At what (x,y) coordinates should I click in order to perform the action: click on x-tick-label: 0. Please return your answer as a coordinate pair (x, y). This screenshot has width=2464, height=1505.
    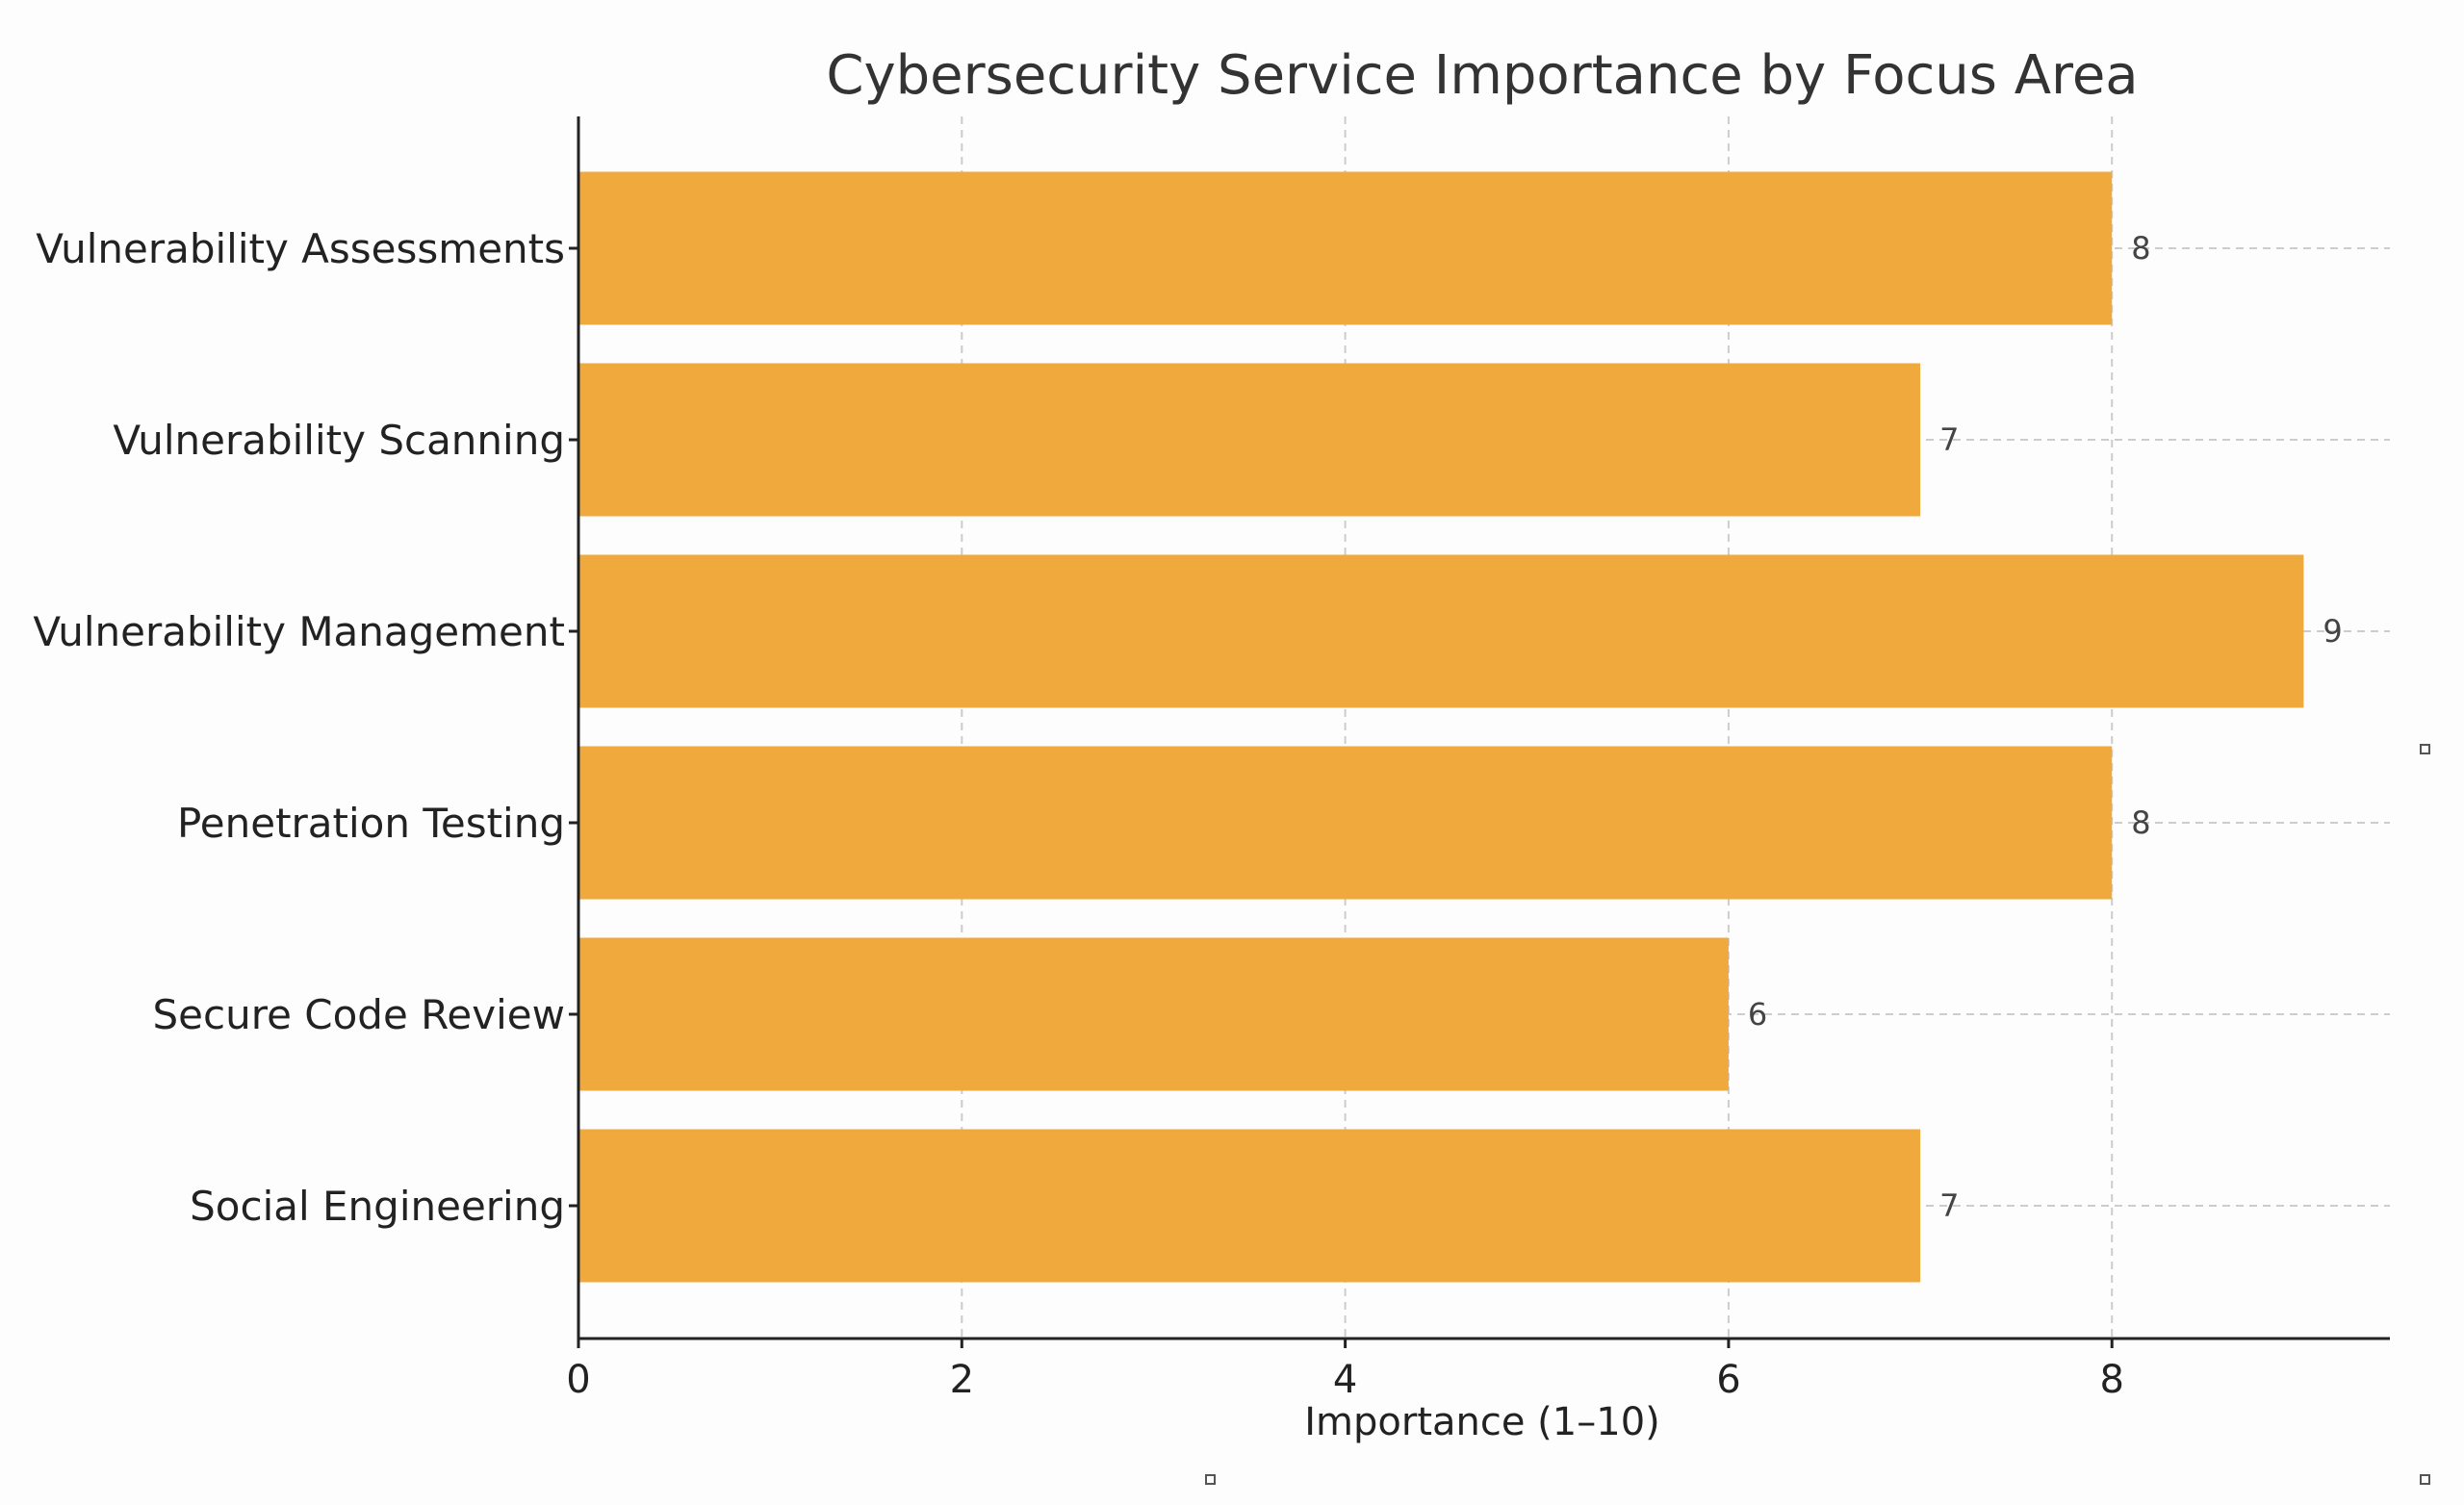
    Looking at the image, I should click on (578, 1380).